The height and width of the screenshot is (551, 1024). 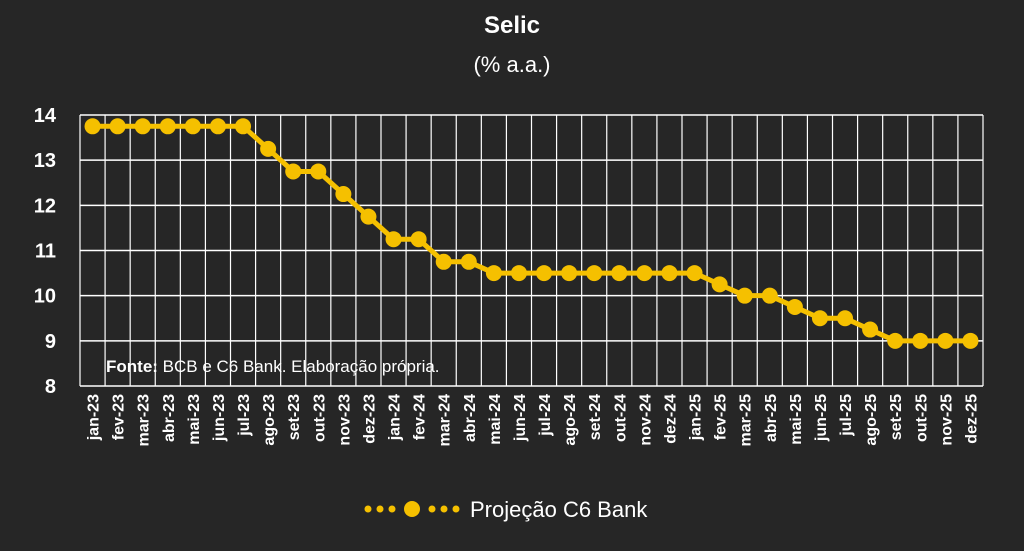 I want to click on y-axis: 8 9 10 11 12 13 14, so click(x=45, y=251).